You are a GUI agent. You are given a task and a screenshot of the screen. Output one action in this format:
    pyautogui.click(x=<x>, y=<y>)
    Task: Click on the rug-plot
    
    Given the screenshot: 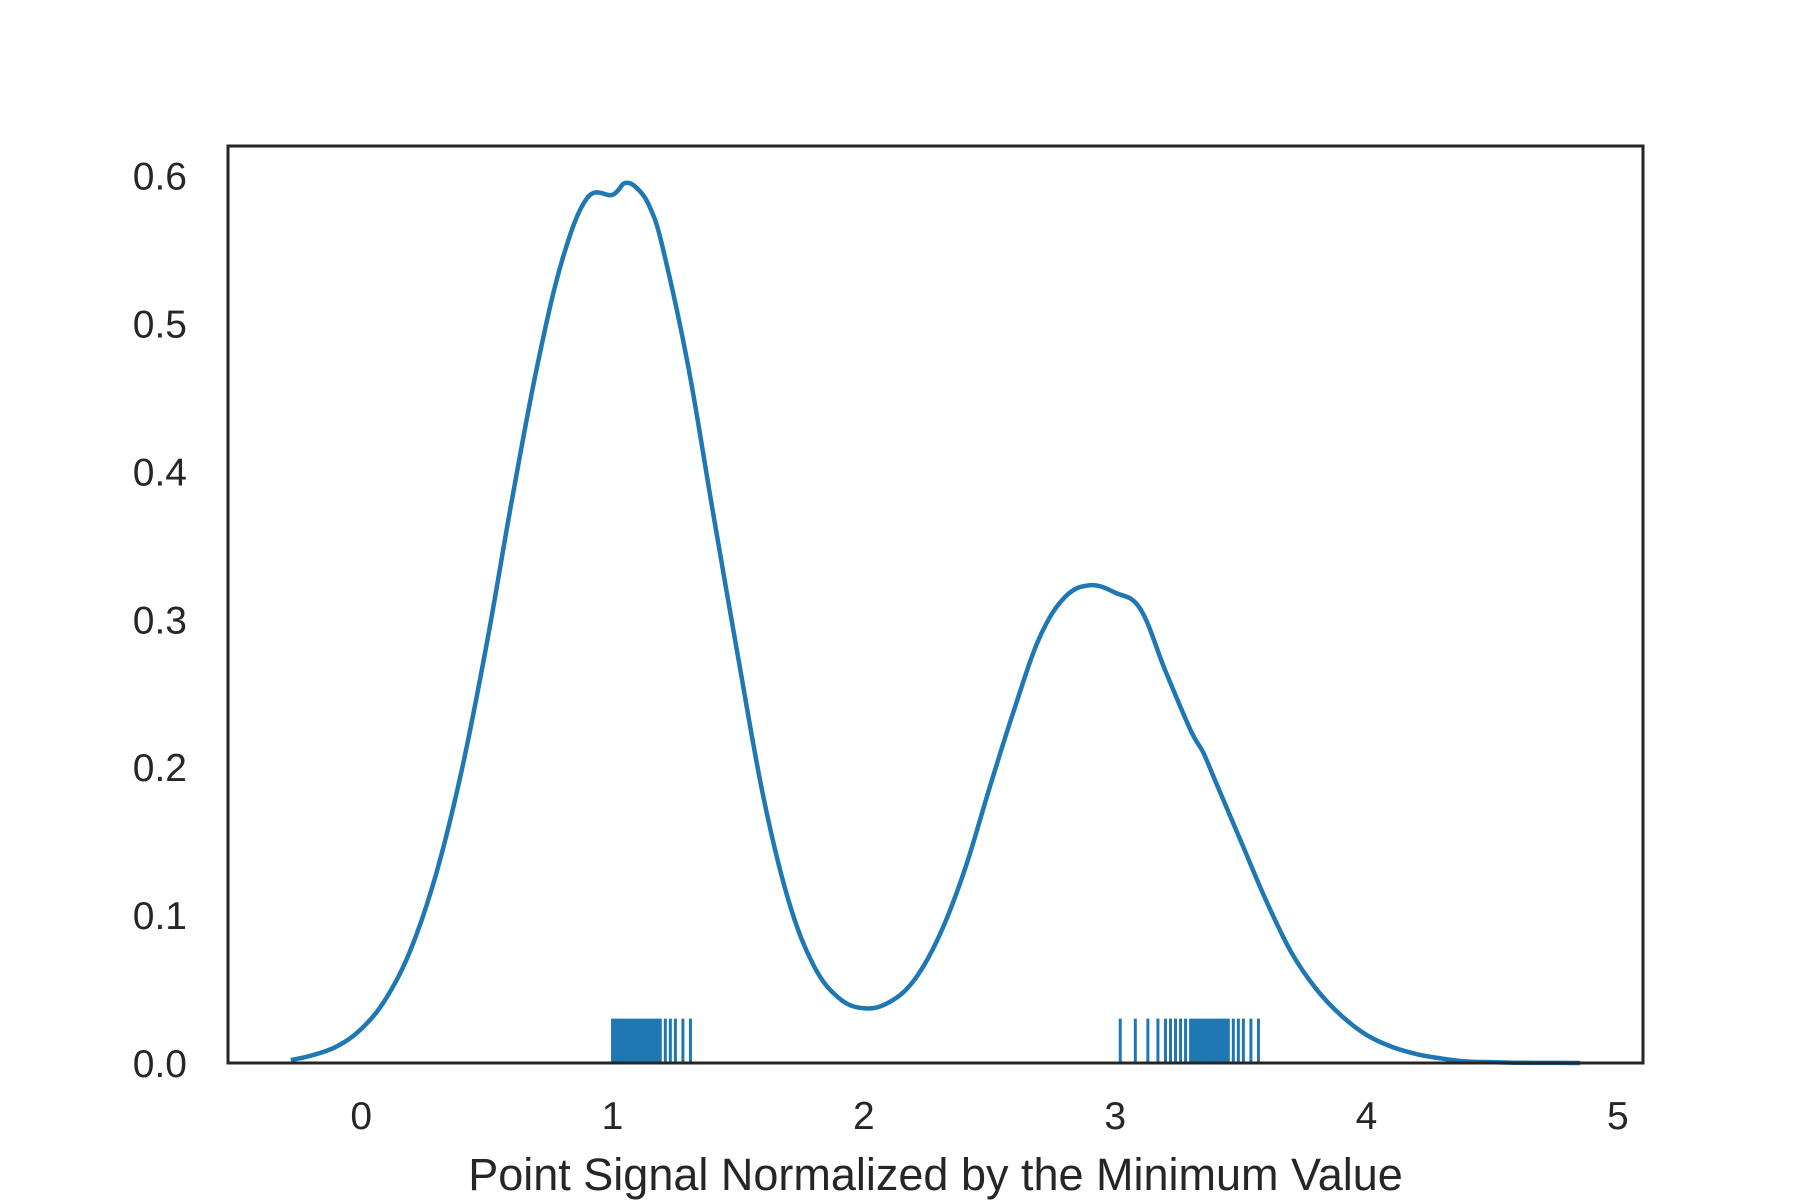 What is the action you would take?
    pyautogui.click(x=935, y=1040)
    